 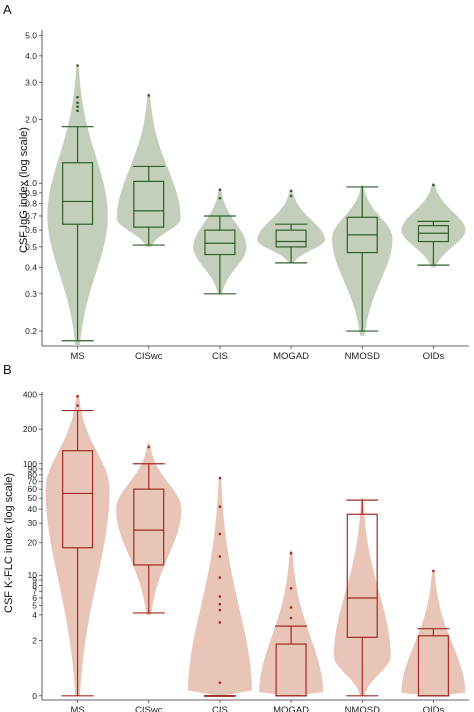 I want to click on y-tick-label: 0.4, so click(x=31, y=267).